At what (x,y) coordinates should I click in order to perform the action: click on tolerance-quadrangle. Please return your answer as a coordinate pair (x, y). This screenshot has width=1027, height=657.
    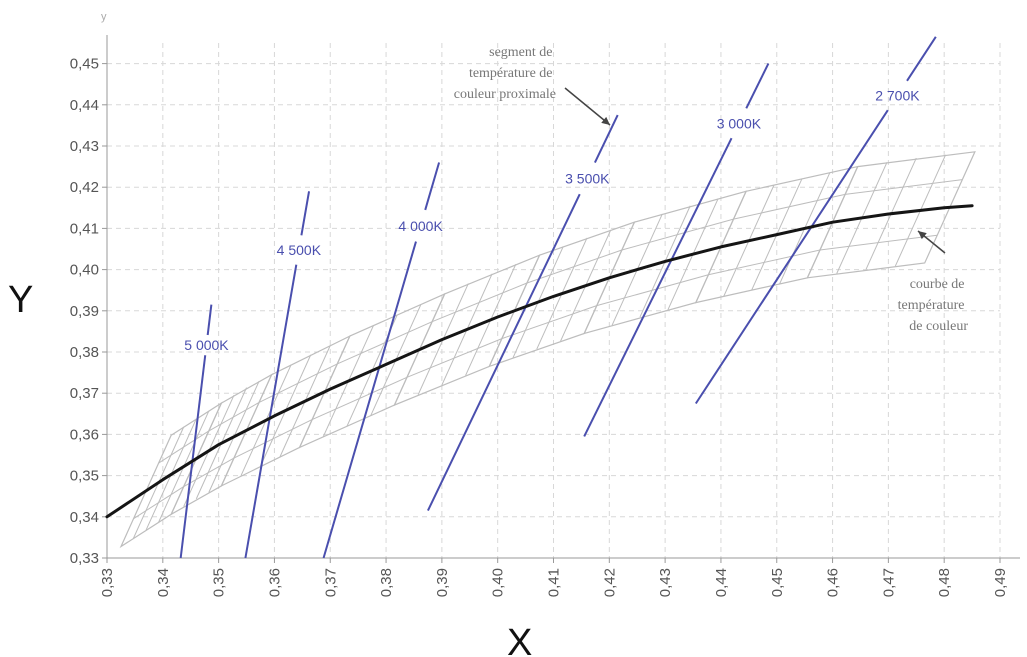
    Looking at the image, I should click on (891, 215).